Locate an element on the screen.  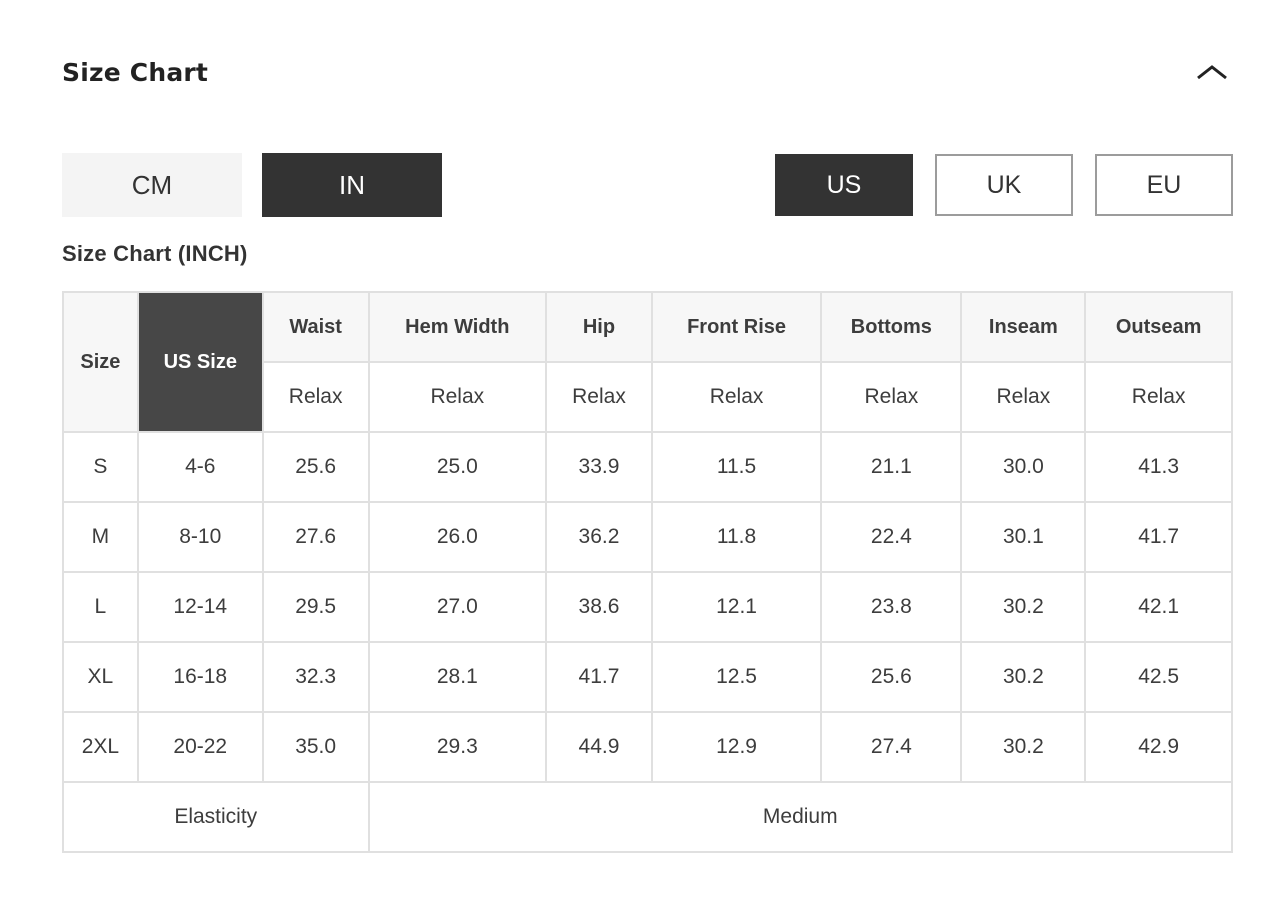
page-title: Size Chart is located at coordinates (135, 72).